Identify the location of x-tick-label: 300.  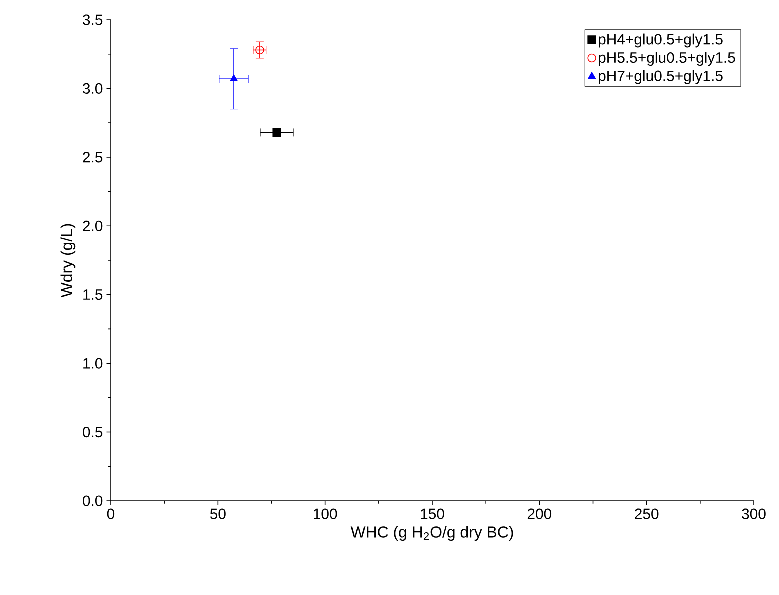
(754, 514).